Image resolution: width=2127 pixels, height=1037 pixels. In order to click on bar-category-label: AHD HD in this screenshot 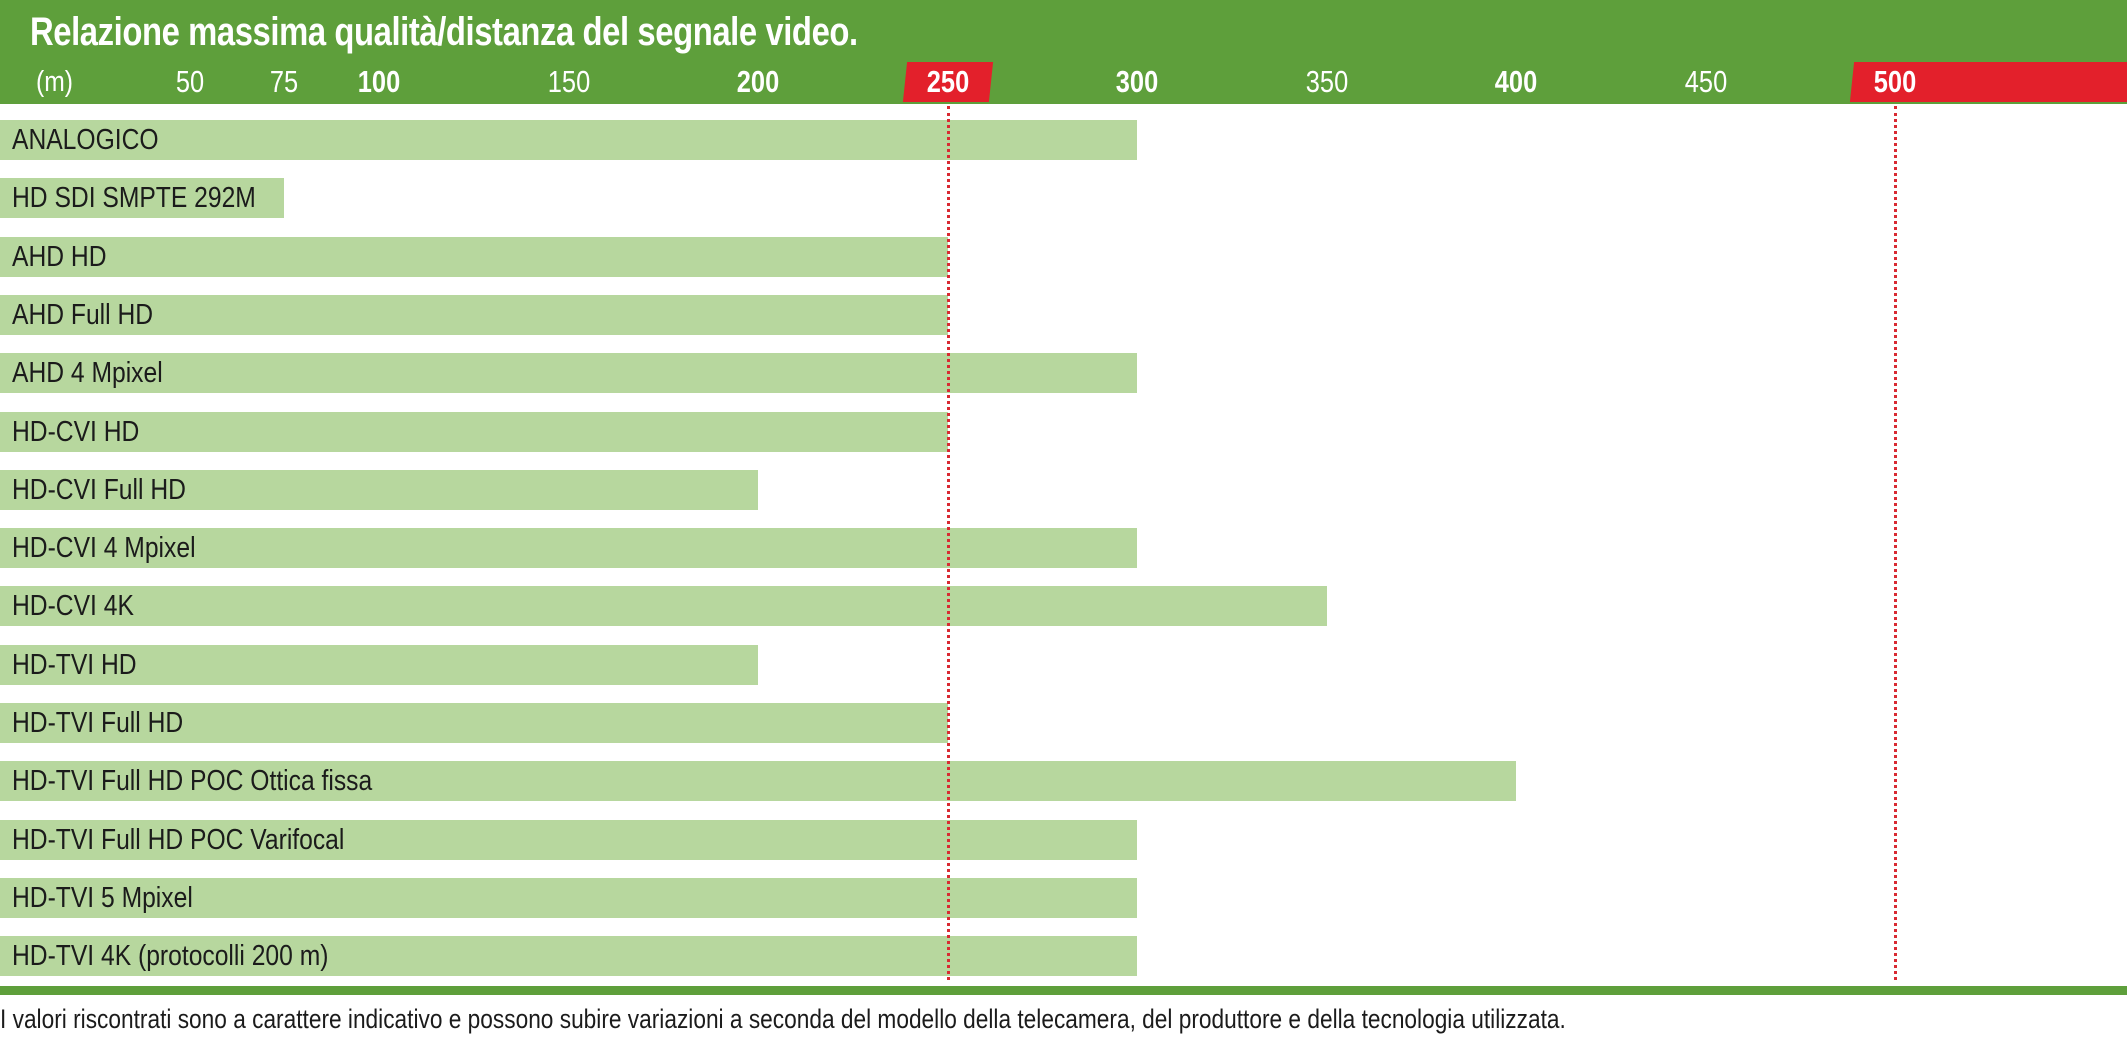, I will do `click(59, 257)`.